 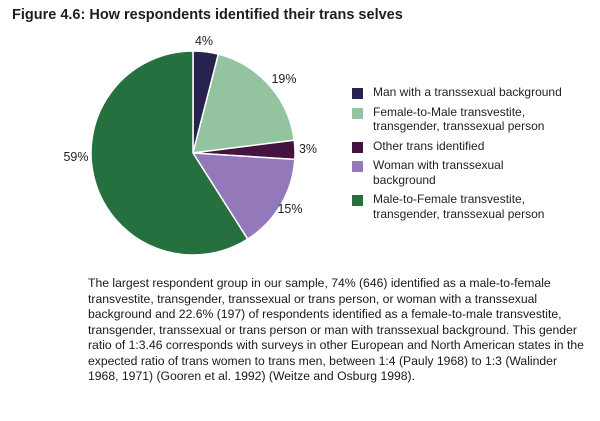 I want to click on slice-percent-label: 4%, so click(x=204, y=41).